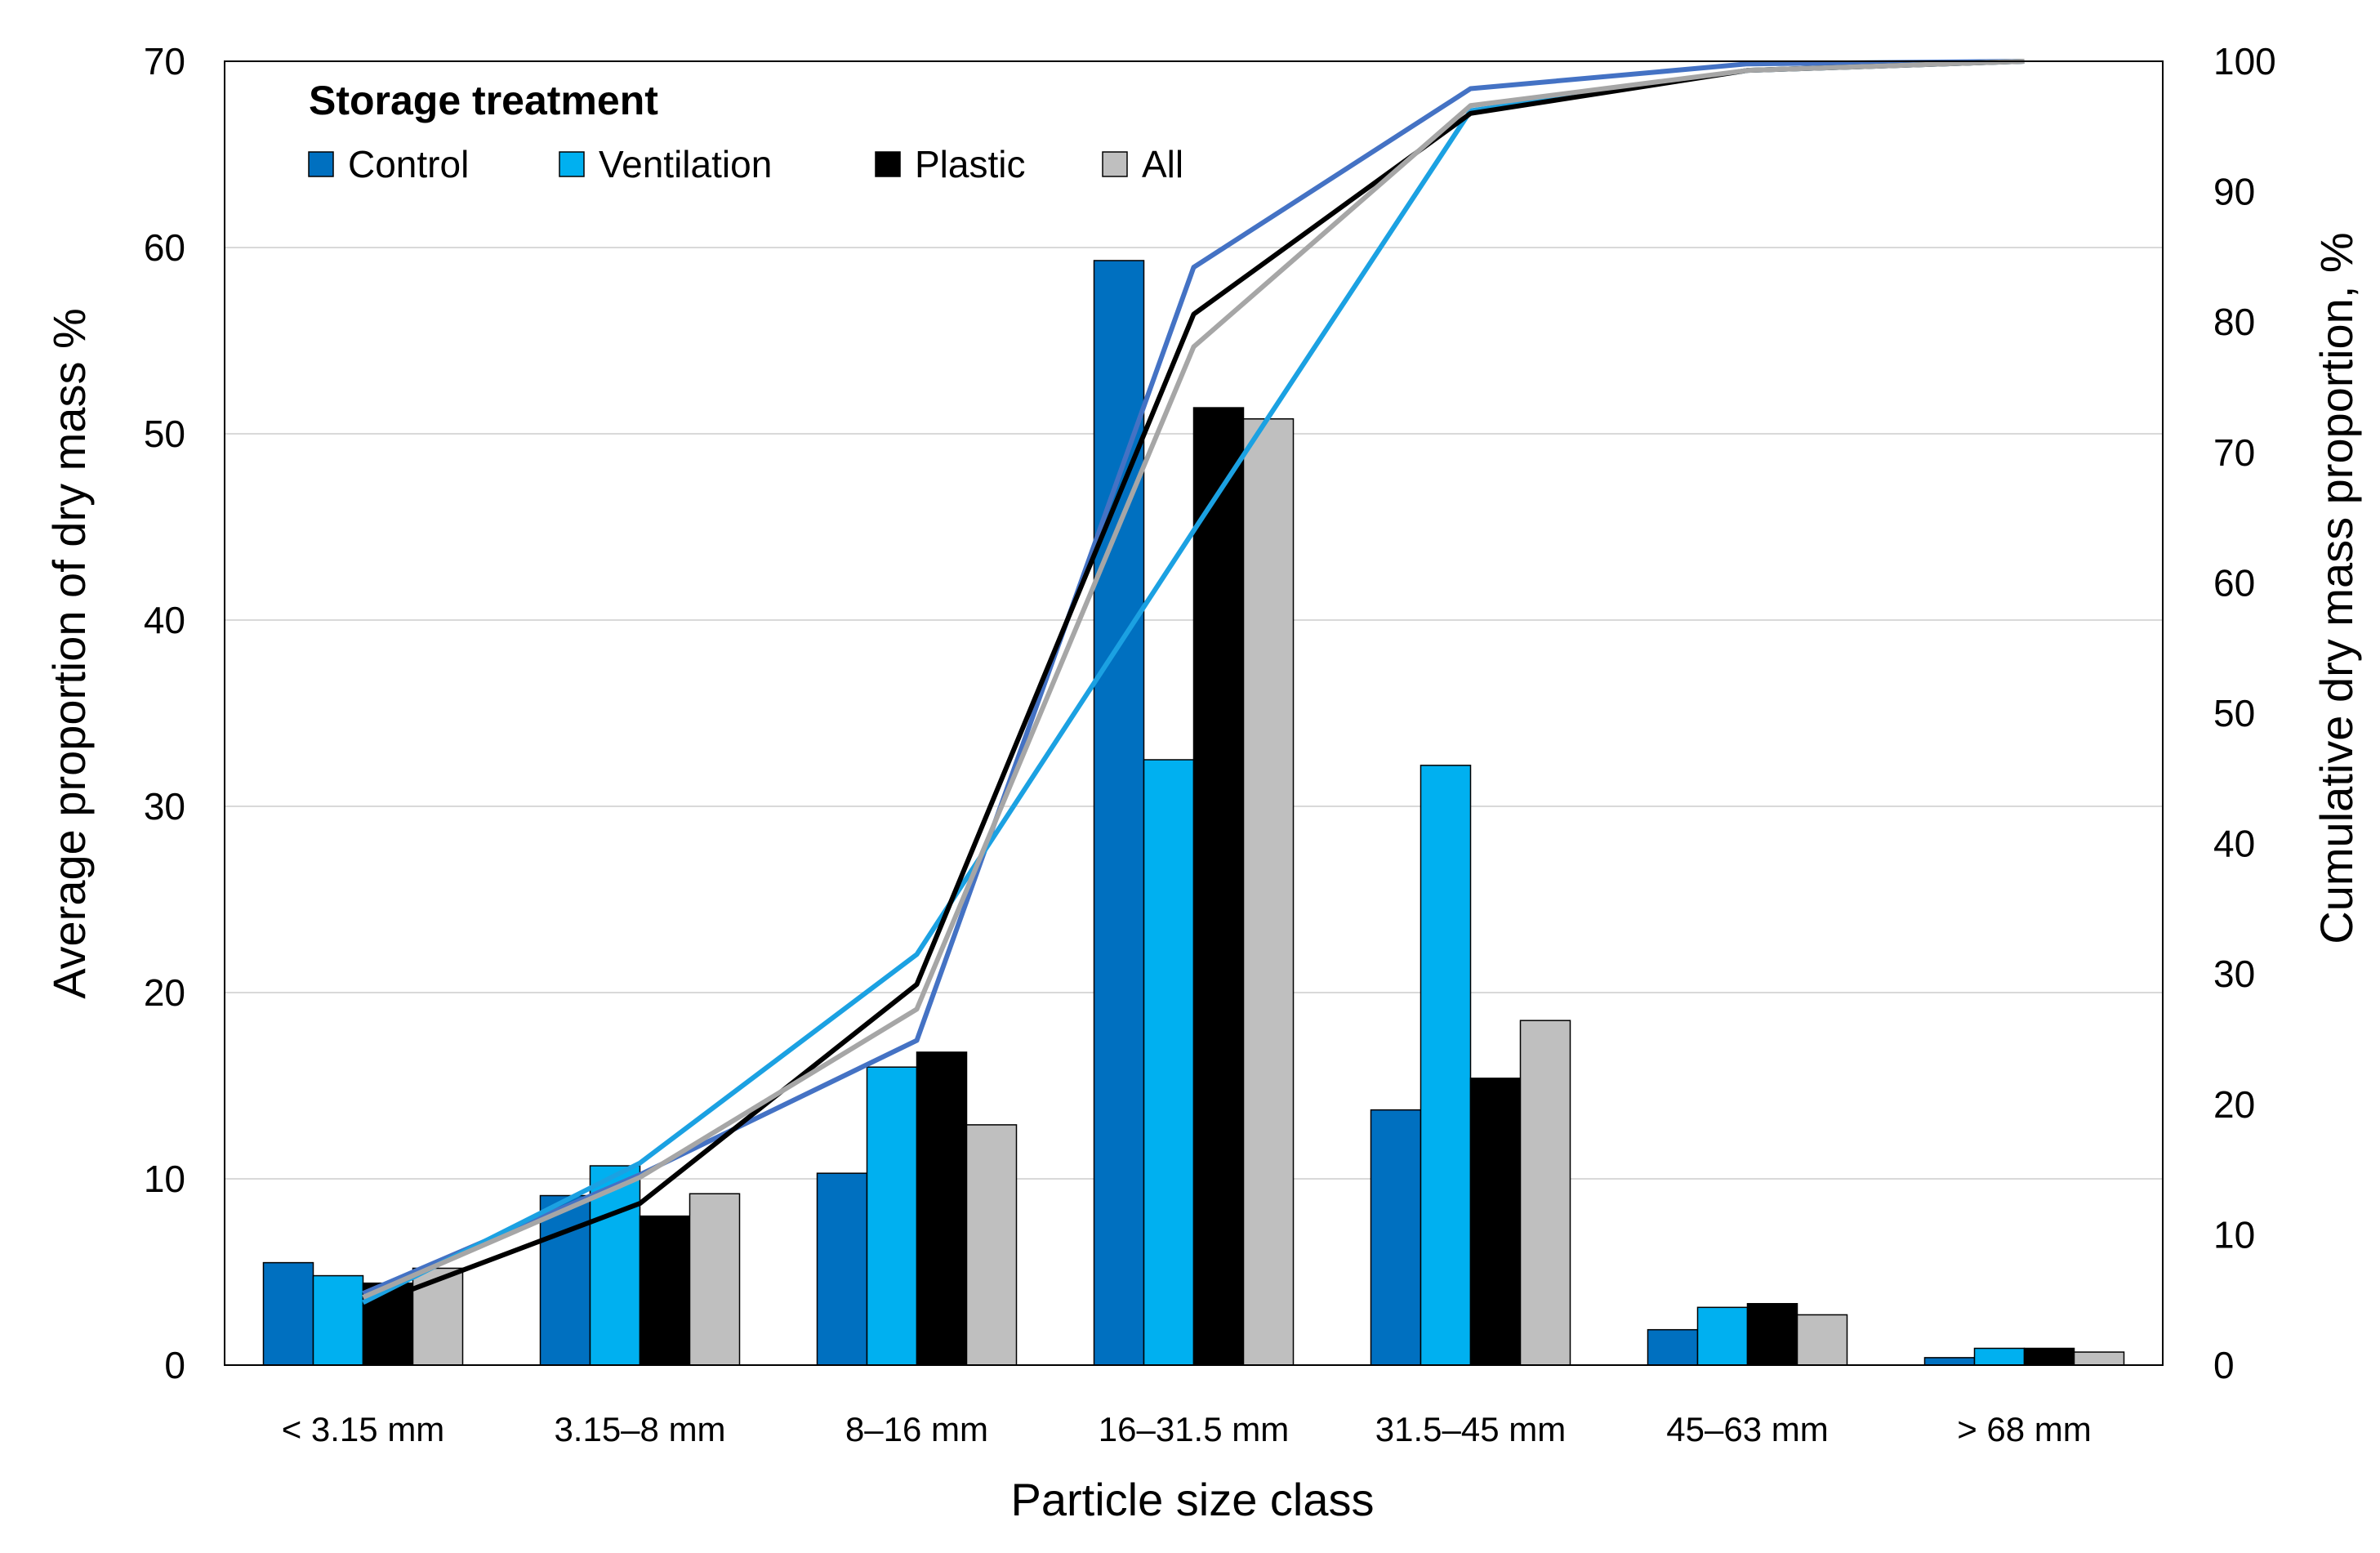  What do you see at coordinates (165, 992) in the screenshot?
I see `y-tick-label: 20` at bounding box center [165, 992].